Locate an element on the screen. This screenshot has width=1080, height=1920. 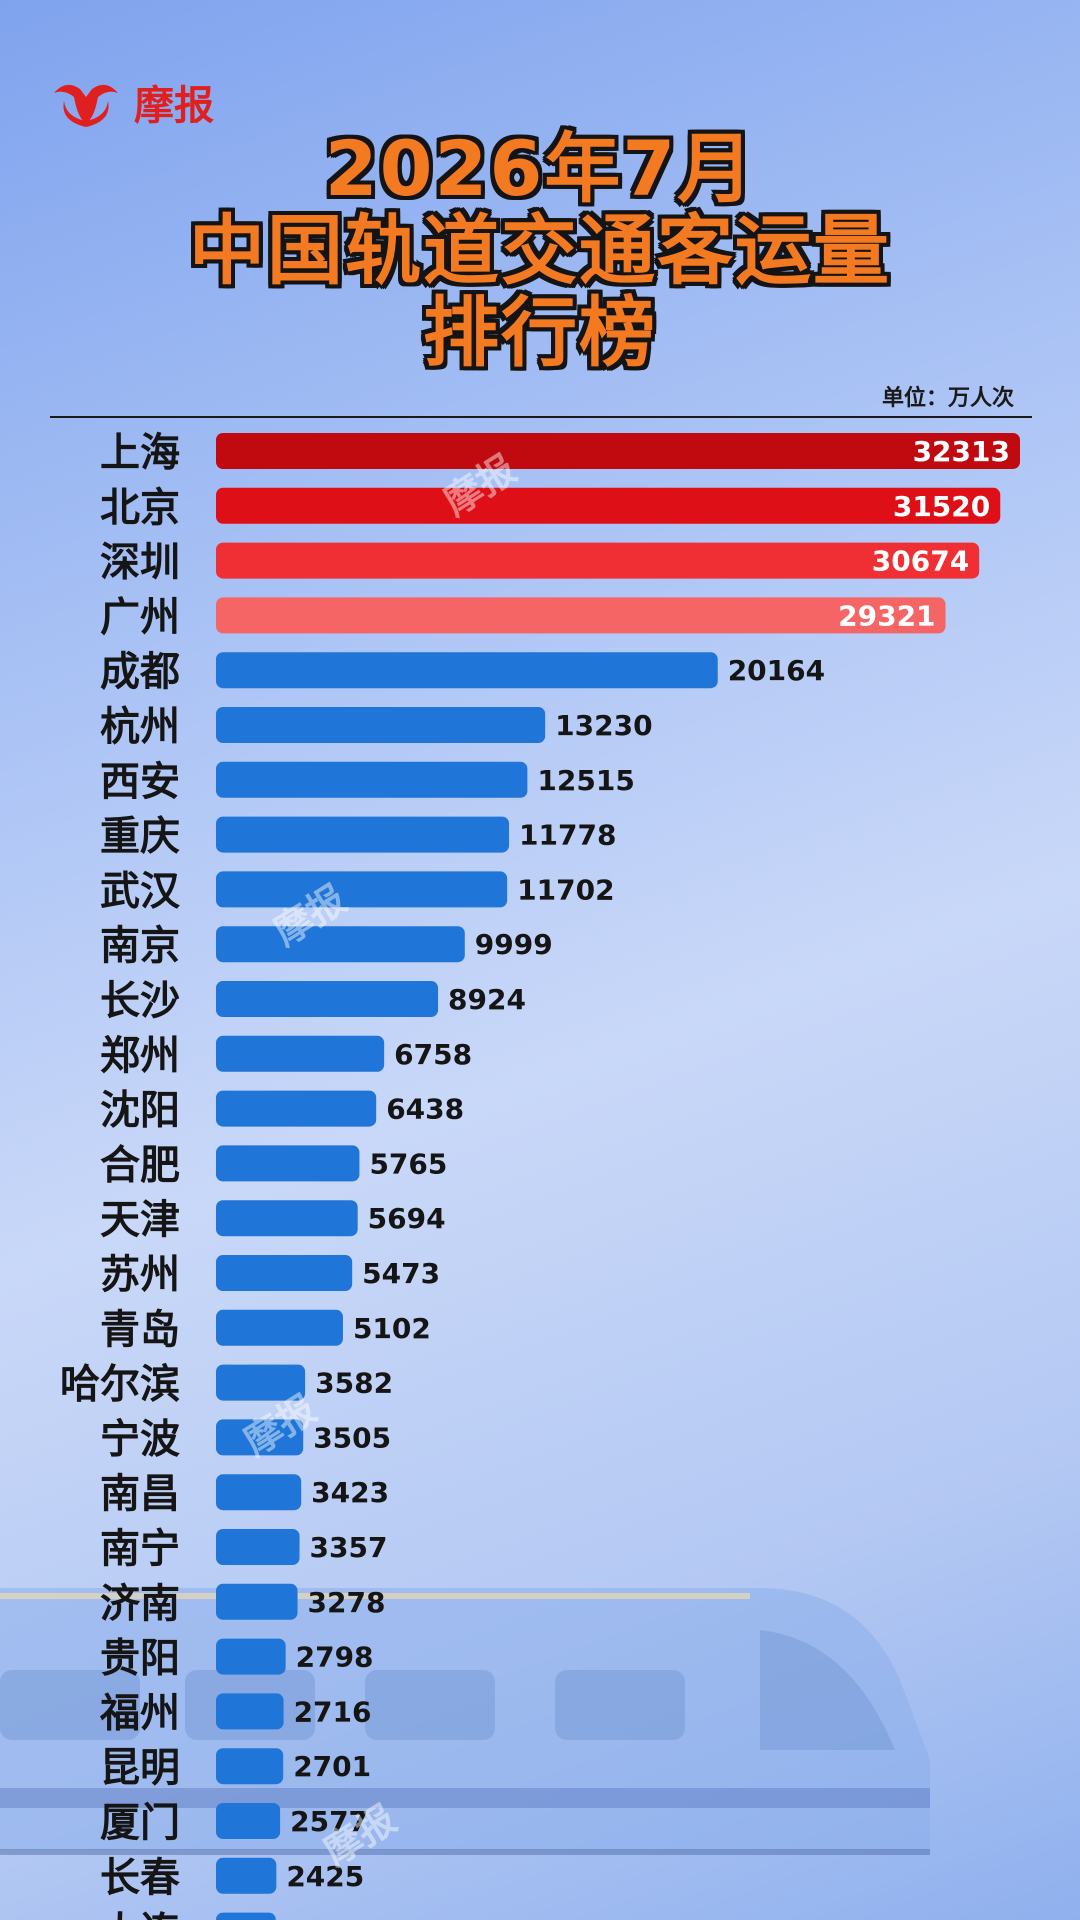
value-label: 3278 is located at coordinates (347, 1602).